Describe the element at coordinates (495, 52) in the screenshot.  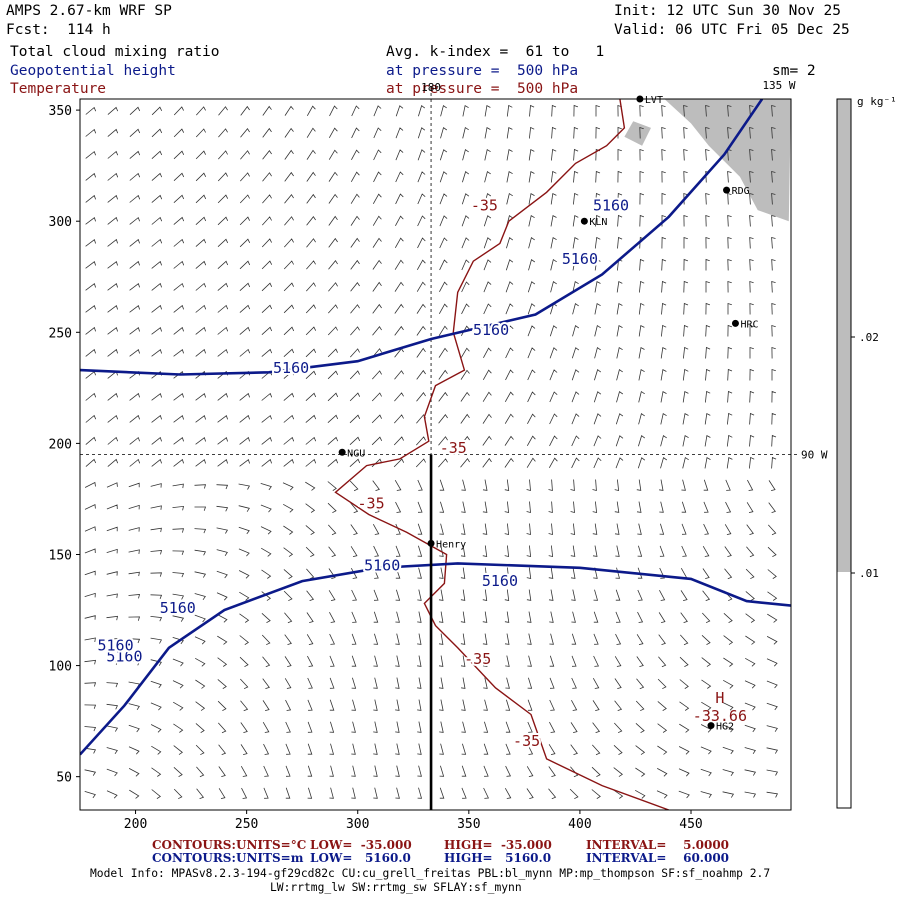
I see `field-1-desc: Avg. k-index = 61 to 1` at that location.